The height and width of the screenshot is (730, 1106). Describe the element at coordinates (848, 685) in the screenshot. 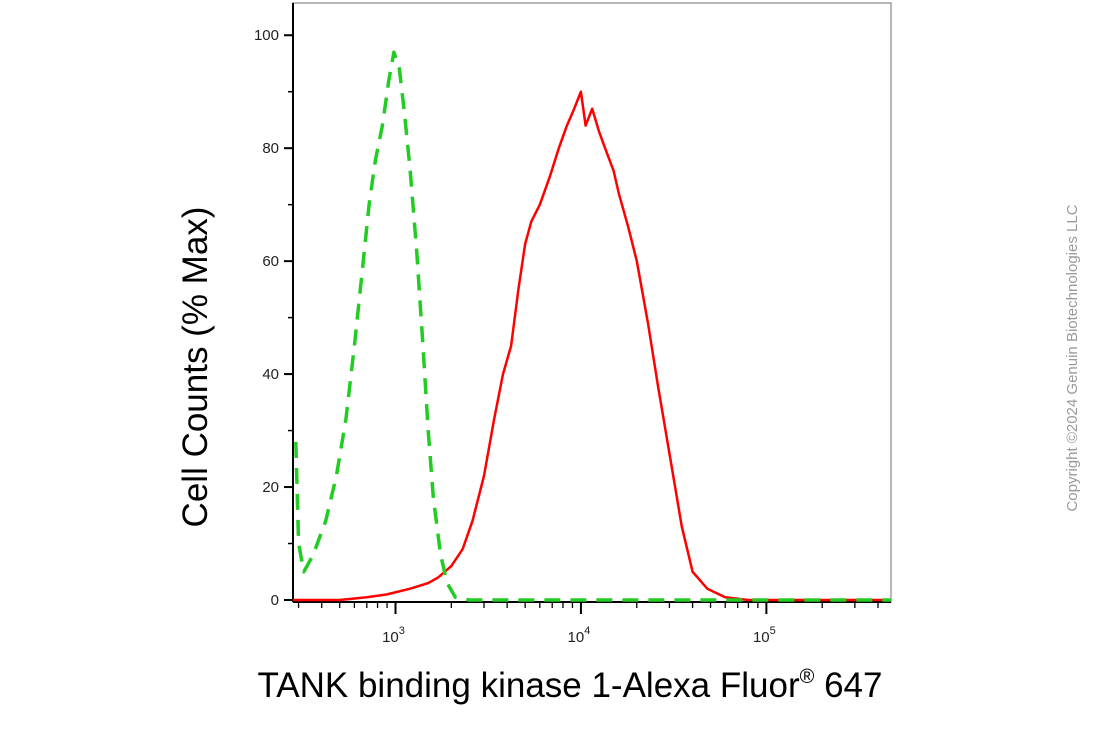

I see `x-axis-title-suffix: 647` at that location.